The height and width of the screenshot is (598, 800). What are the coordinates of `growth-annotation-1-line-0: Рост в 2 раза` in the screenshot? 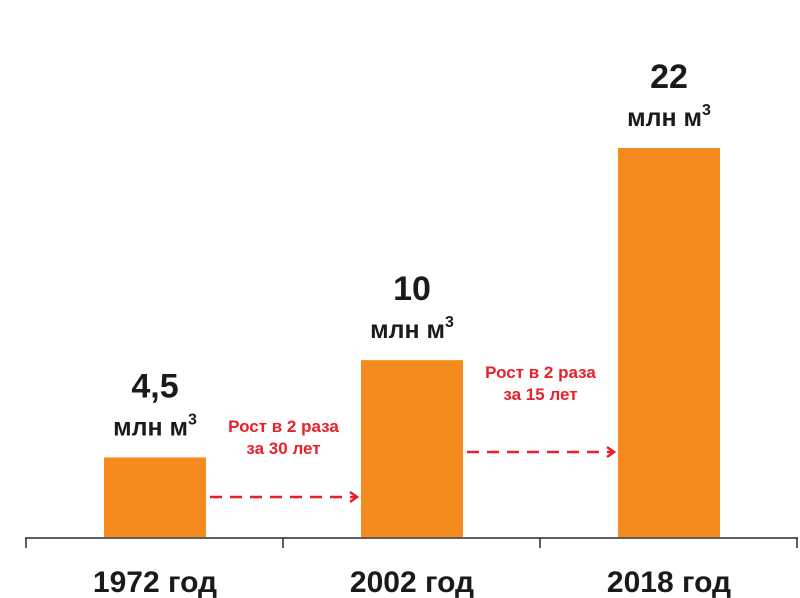 It's located at (540, 372).